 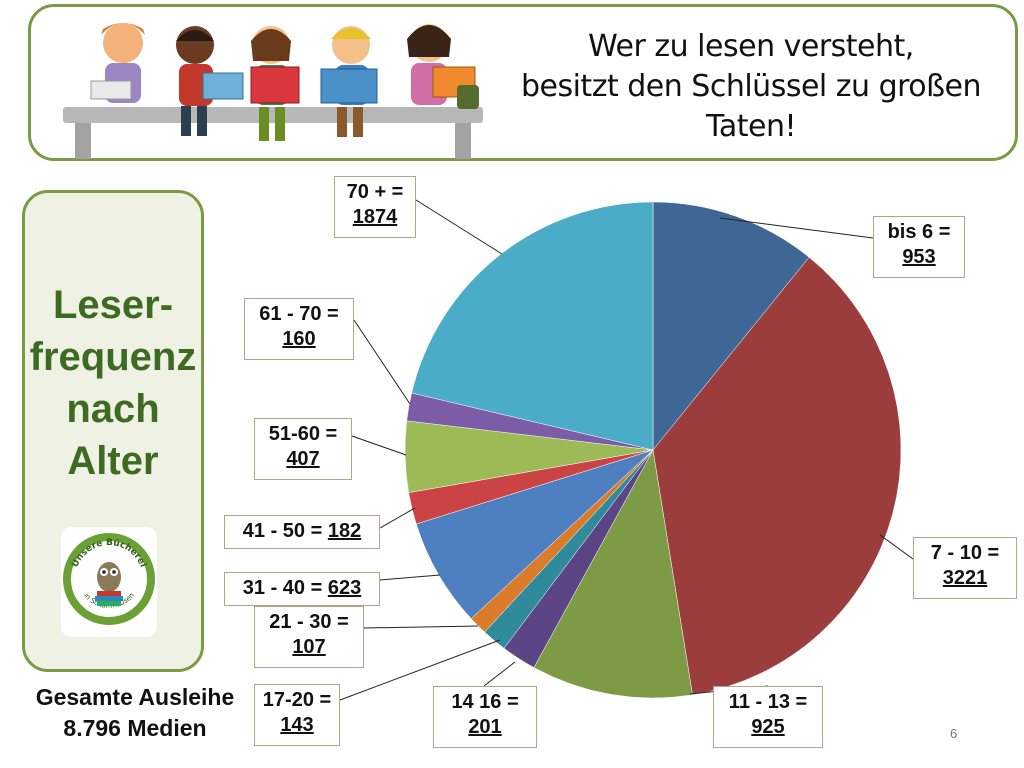 What do you see at coordinates (954, 733) in the screenshot?
I see `page-number: 6` at bounding box center [954, 733].